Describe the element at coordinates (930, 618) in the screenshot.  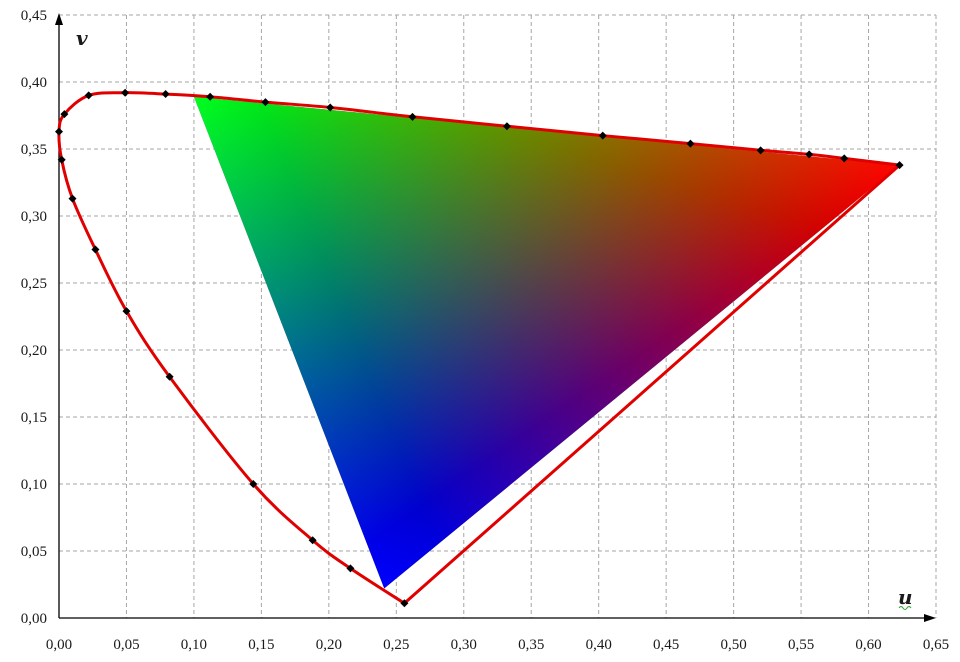
I see `x-axis-arrow` at that location.